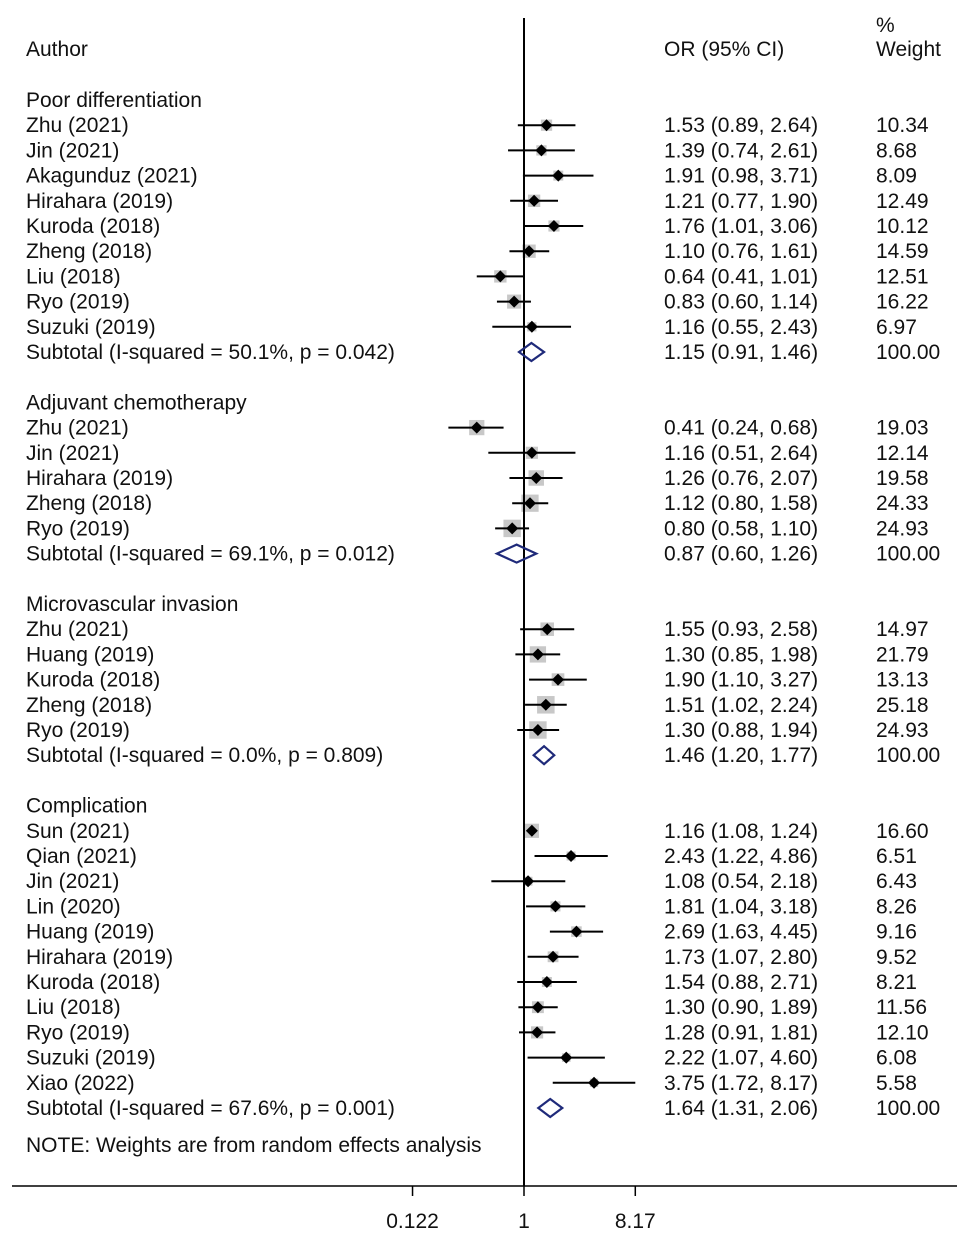 The image size is (969, 1244). What do you see at coordinates (534, 603) in the screenshot?
I see `weight-boxes` at bounding box center [534, 603].